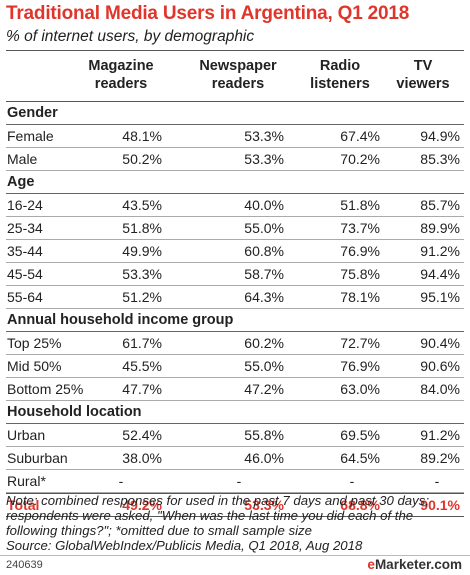 The width and height of the screenshot is (470, 575). Describe the element at coordinates (235, 505) in the screenshot. I see `total-row: Total 49.2% 53.3% 68.8% 90.1%` at that location.